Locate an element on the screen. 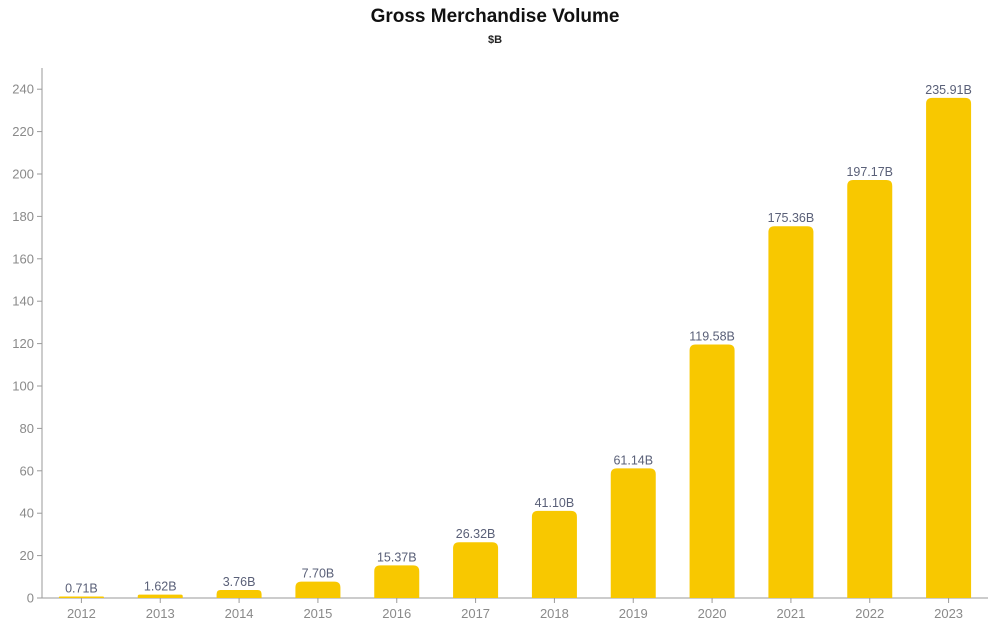 This screenshot has width=990, height=629. bar-2022 is located at coordinates (870, 388).